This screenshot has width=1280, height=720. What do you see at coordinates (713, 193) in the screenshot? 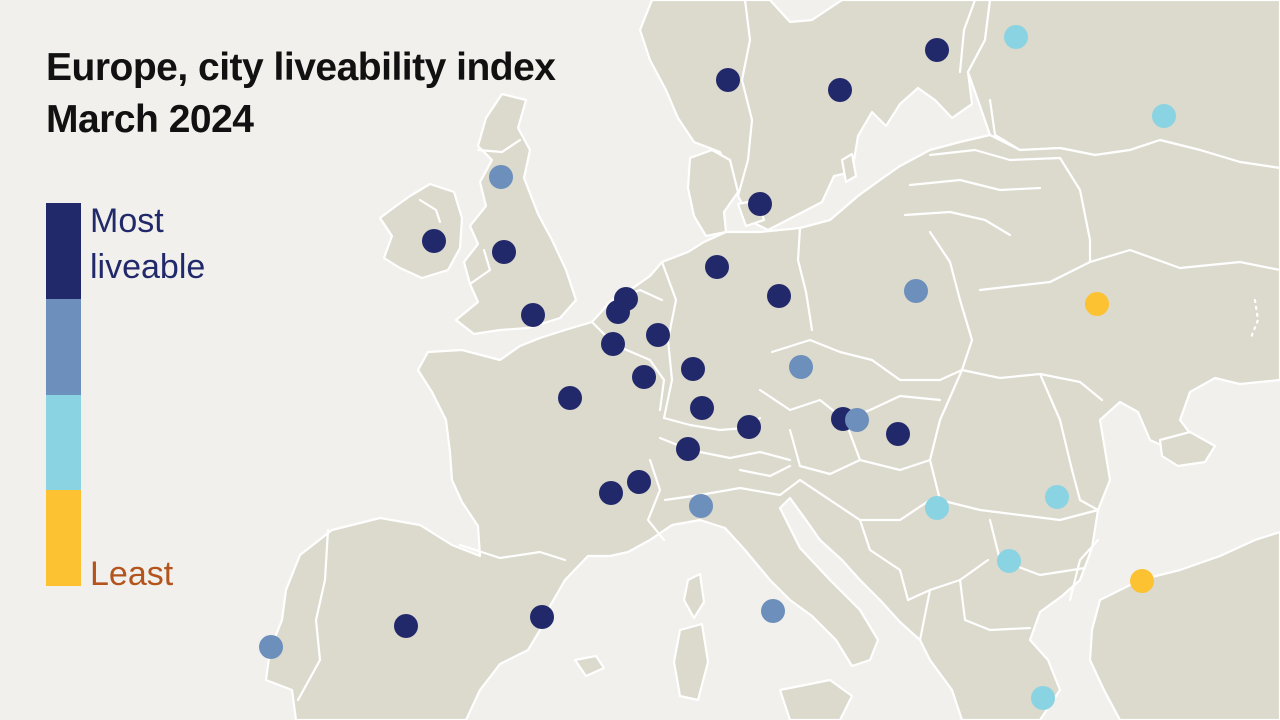
I see `denmark-landmass` at bounding box center [713, 193].